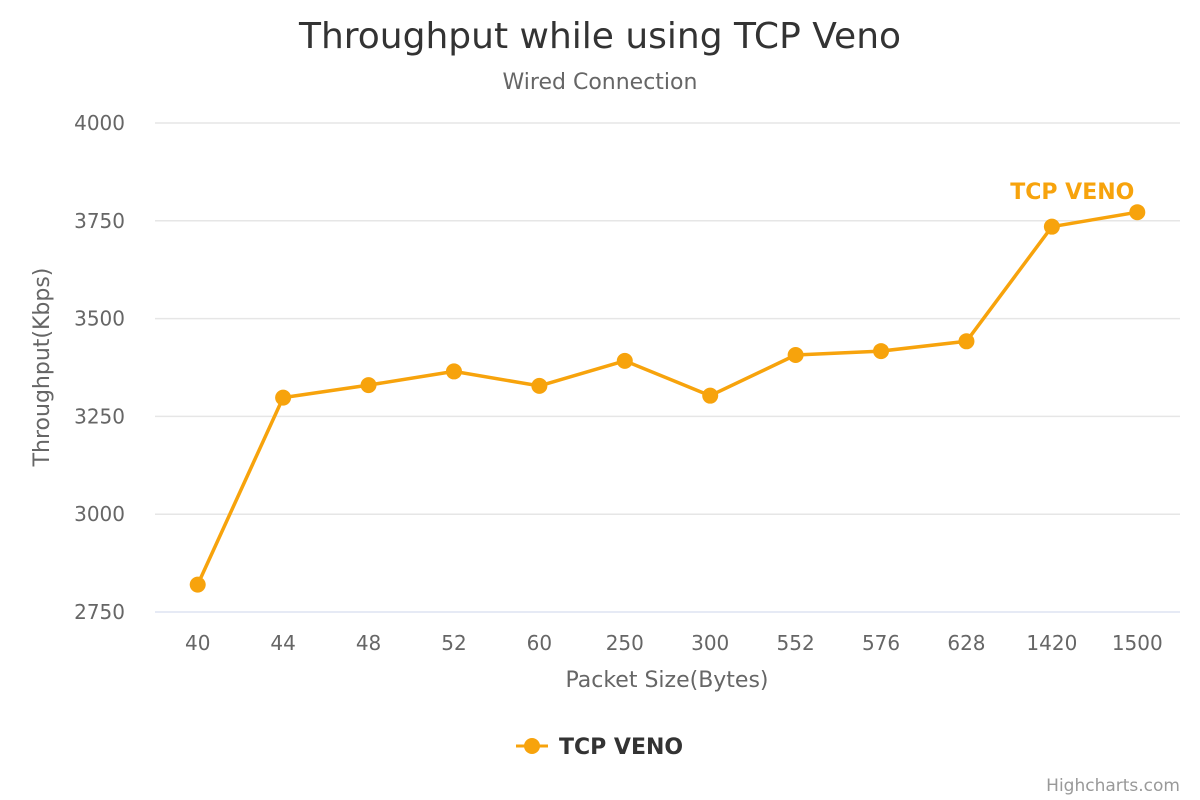  Describe the element at coordinates (99, 416) in the screenshot. I see `y-tick-label: 3250` at that location.